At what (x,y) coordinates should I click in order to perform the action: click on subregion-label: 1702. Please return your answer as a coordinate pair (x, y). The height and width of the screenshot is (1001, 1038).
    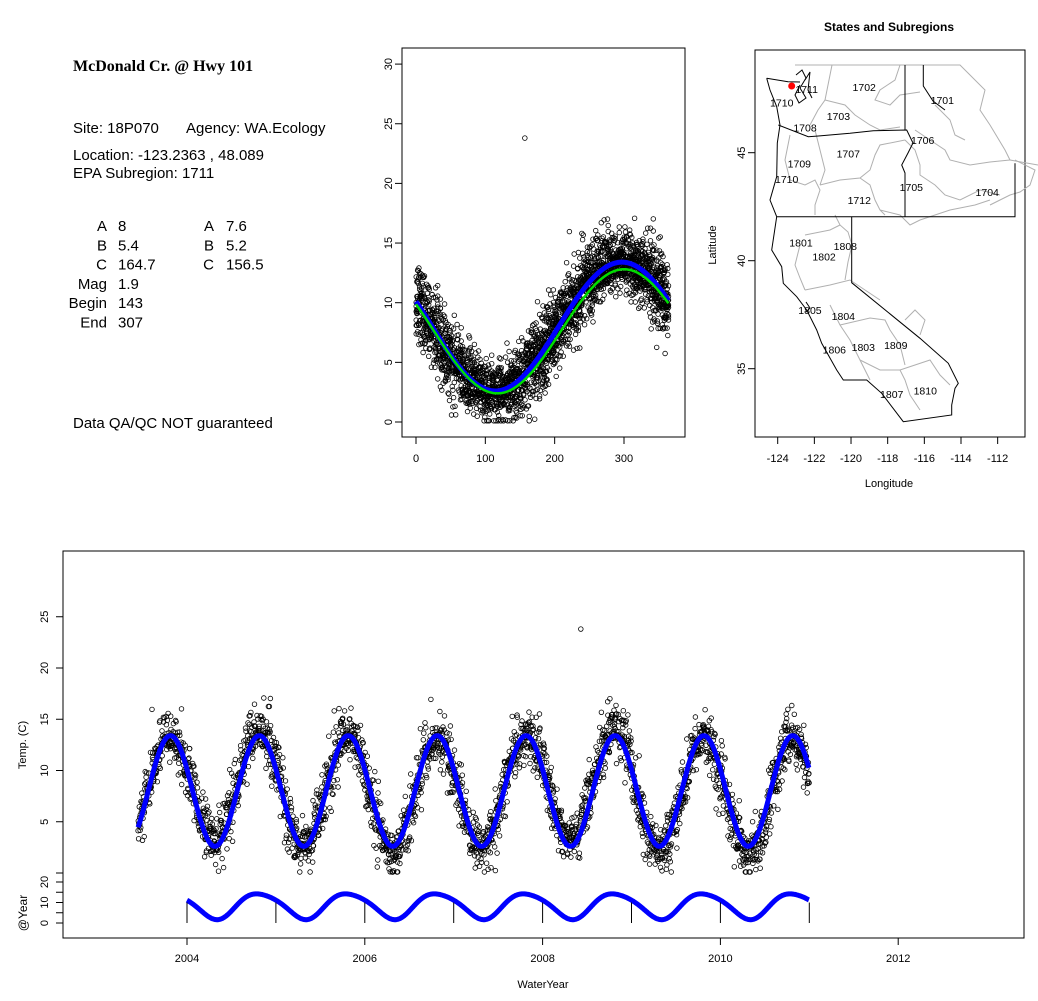
    Looking at the image, I should click on (865, 88).